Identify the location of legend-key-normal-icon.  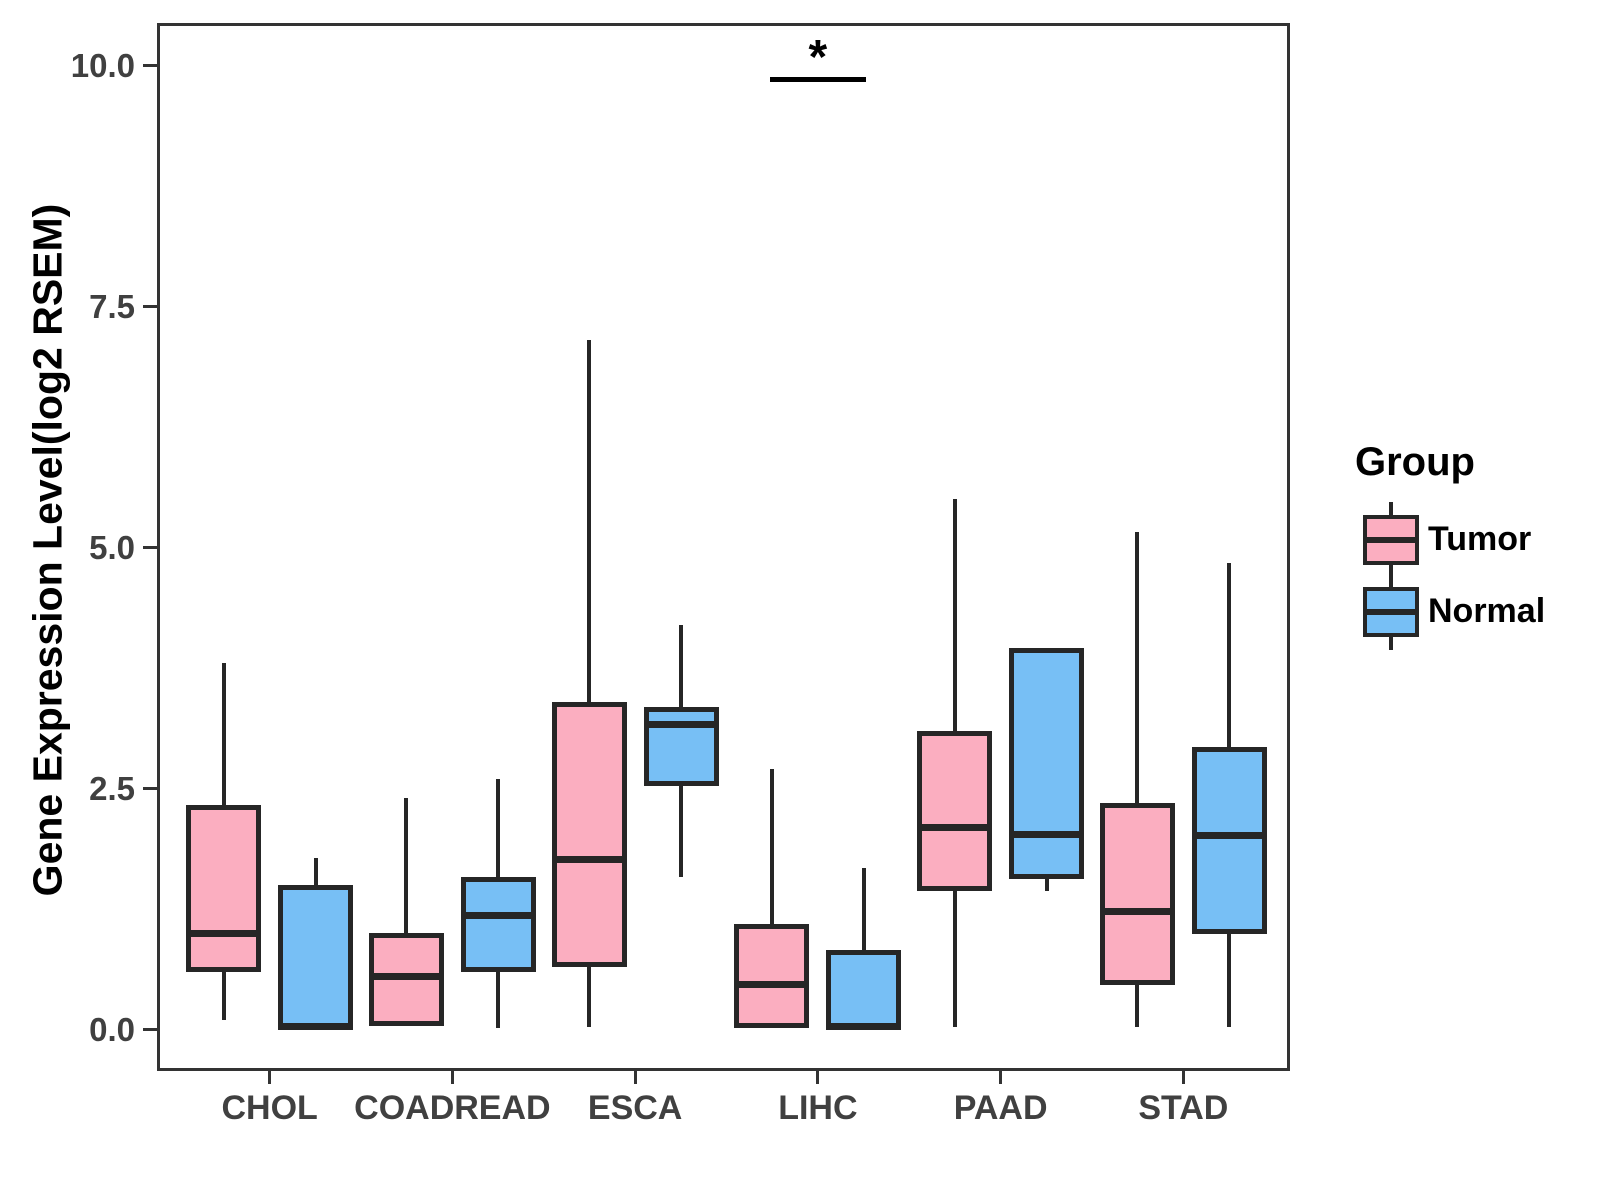
(1391, 612).